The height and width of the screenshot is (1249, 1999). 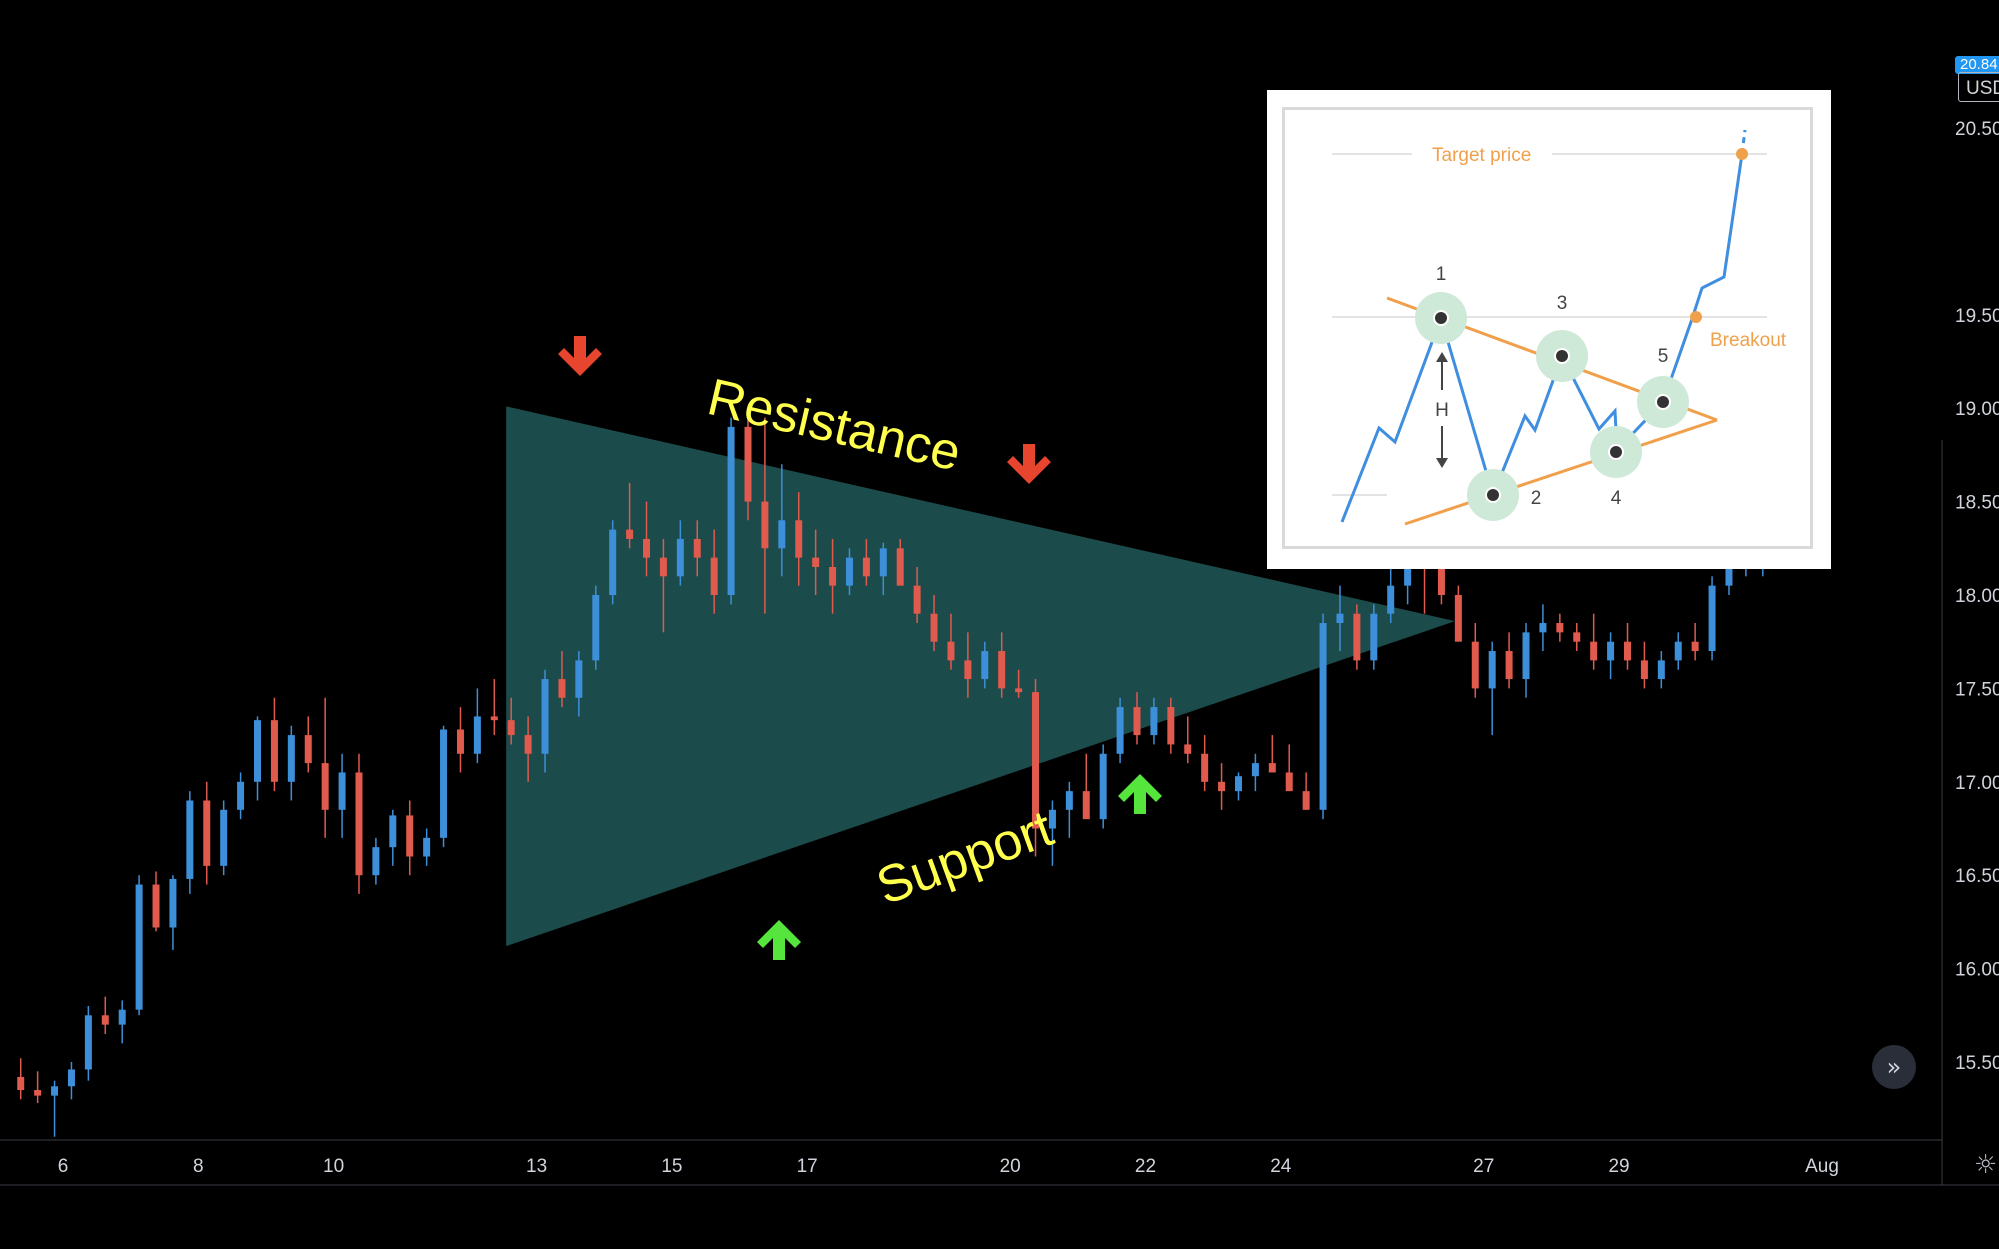 I want to click on target-dot, so click(x=1742, y=154).